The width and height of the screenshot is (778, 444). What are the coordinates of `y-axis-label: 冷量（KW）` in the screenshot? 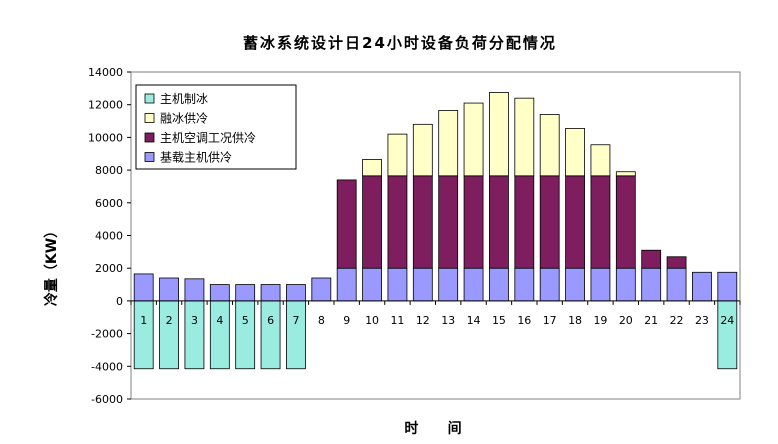 It's located at (51, 265).